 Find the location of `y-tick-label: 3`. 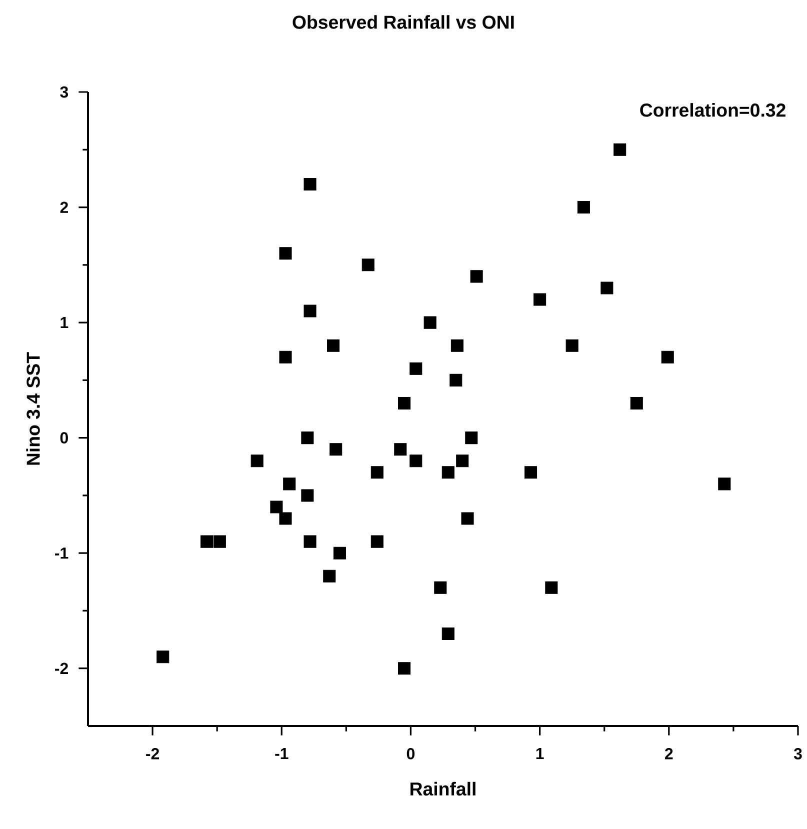

y-tick-label: 3 is located at coordinates (64, 92).